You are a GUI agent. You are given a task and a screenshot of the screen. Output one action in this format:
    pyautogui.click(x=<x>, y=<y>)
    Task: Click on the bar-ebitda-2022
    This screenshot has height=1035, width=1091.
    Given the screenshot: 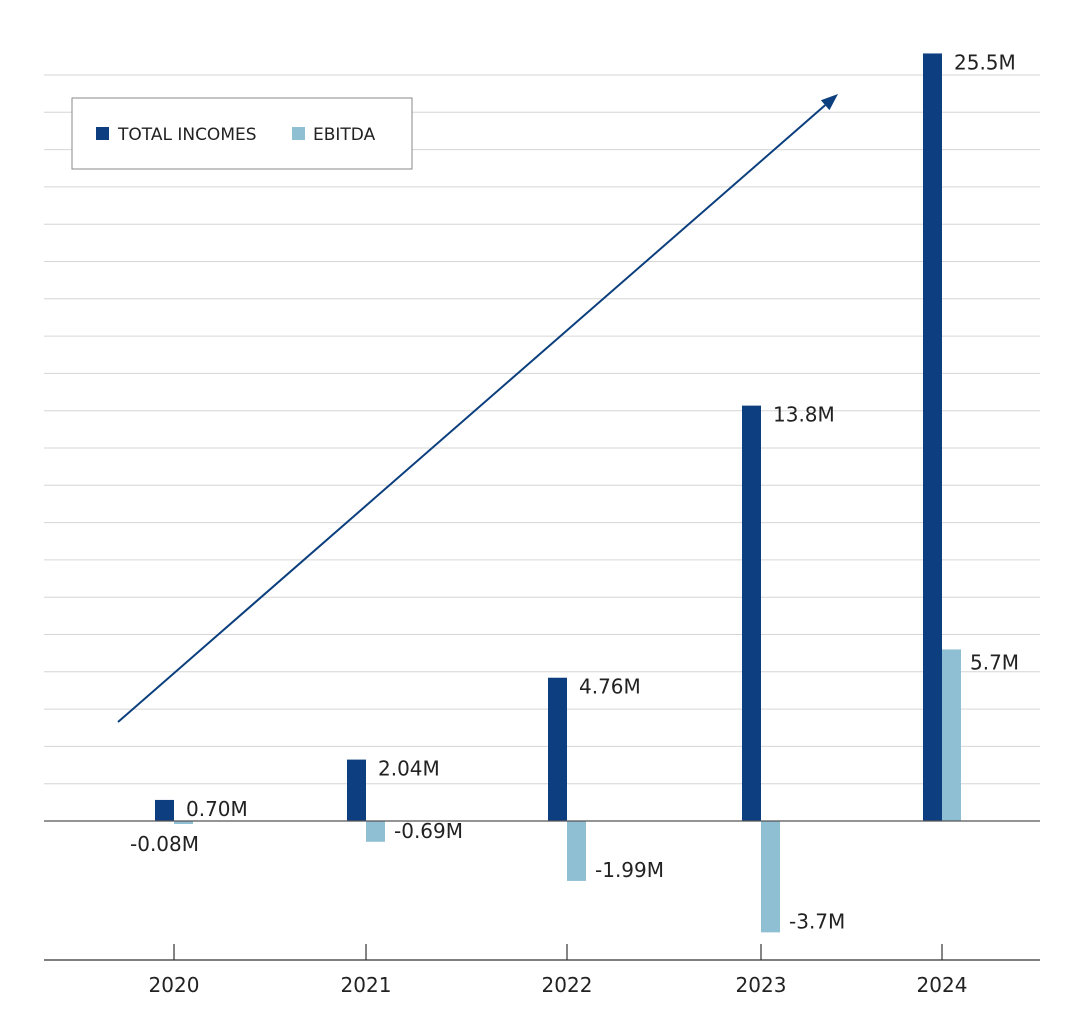 What is the action you would take?
    pyautogui.click(x=576, y=851)
    